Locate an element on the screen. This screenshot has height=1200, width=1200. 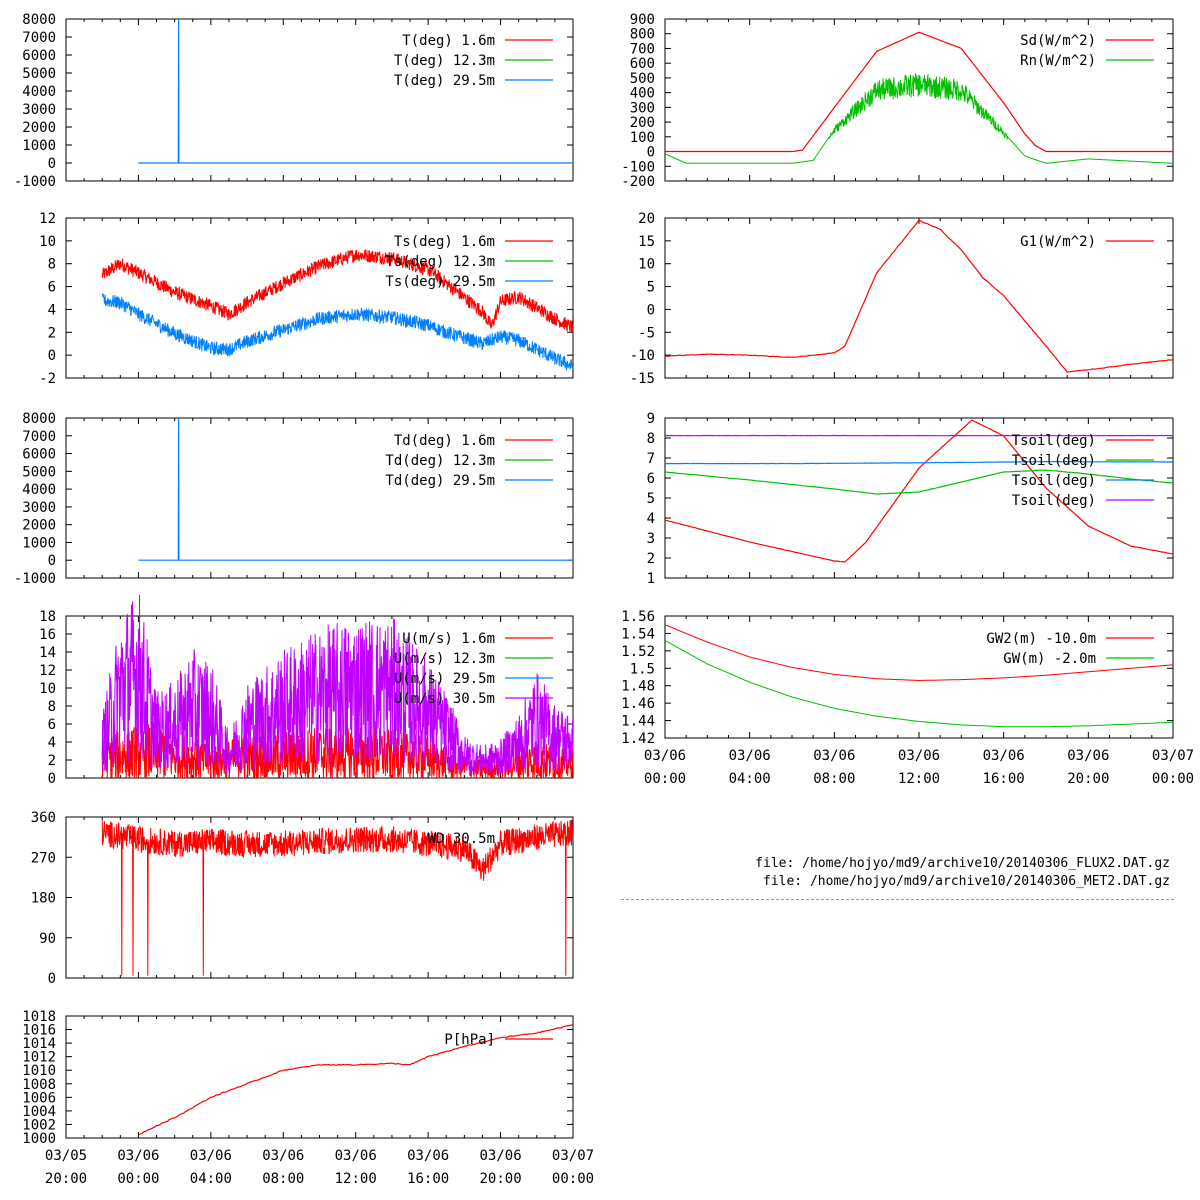
y-tick-label: 270 is located at coordinates (43, 858).